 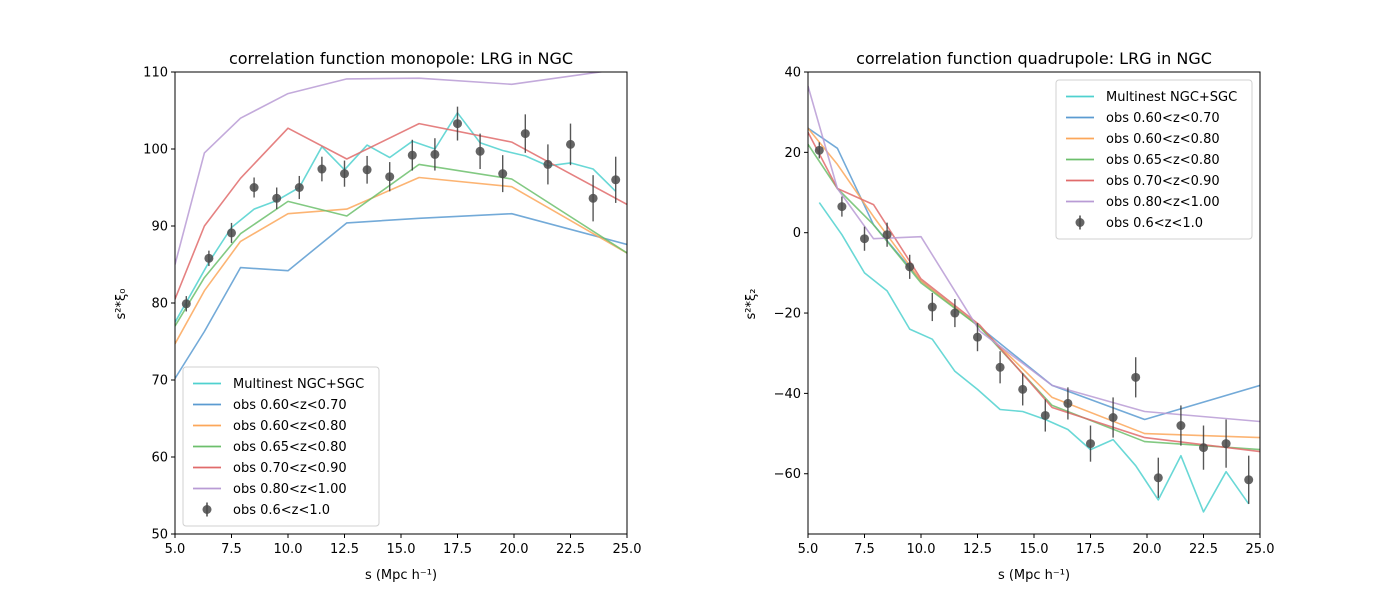 What do you see at coordinates (787, 474) in the screenshot?
I see `y-tick-label: −60` at bounding box center [787, 474].